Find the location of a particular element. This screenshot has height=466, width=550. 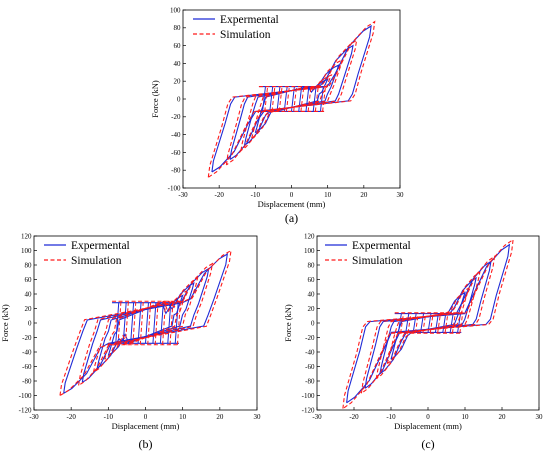

x-axis-label: Displacement (mm) is located at coordinates (146, 426).